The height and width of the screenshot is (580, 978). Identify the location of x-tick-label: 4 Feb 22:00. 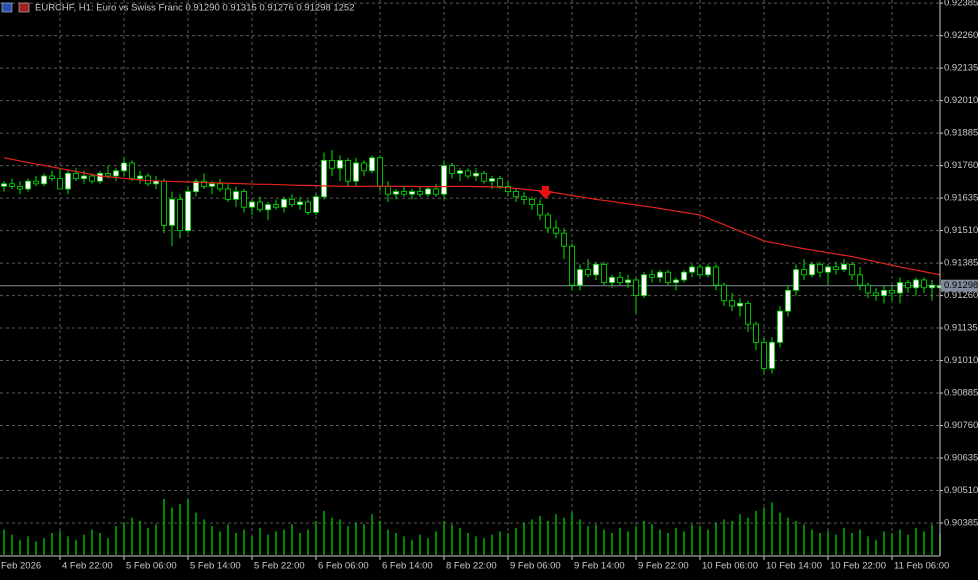
(87, 566).